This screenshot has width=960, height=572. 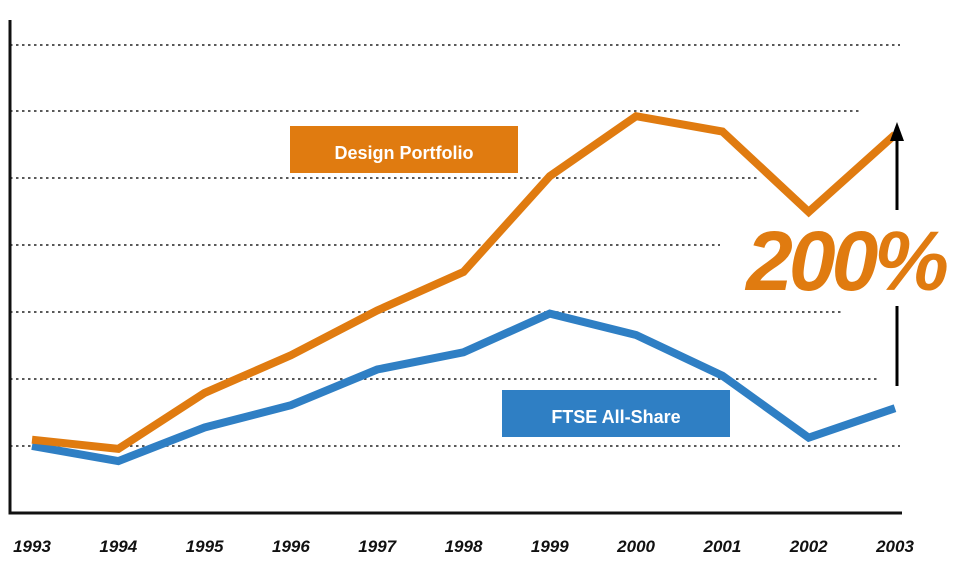 I want to click on legend-entry-design-portfolio: Design Portfolio, so click(x=404, y=149).